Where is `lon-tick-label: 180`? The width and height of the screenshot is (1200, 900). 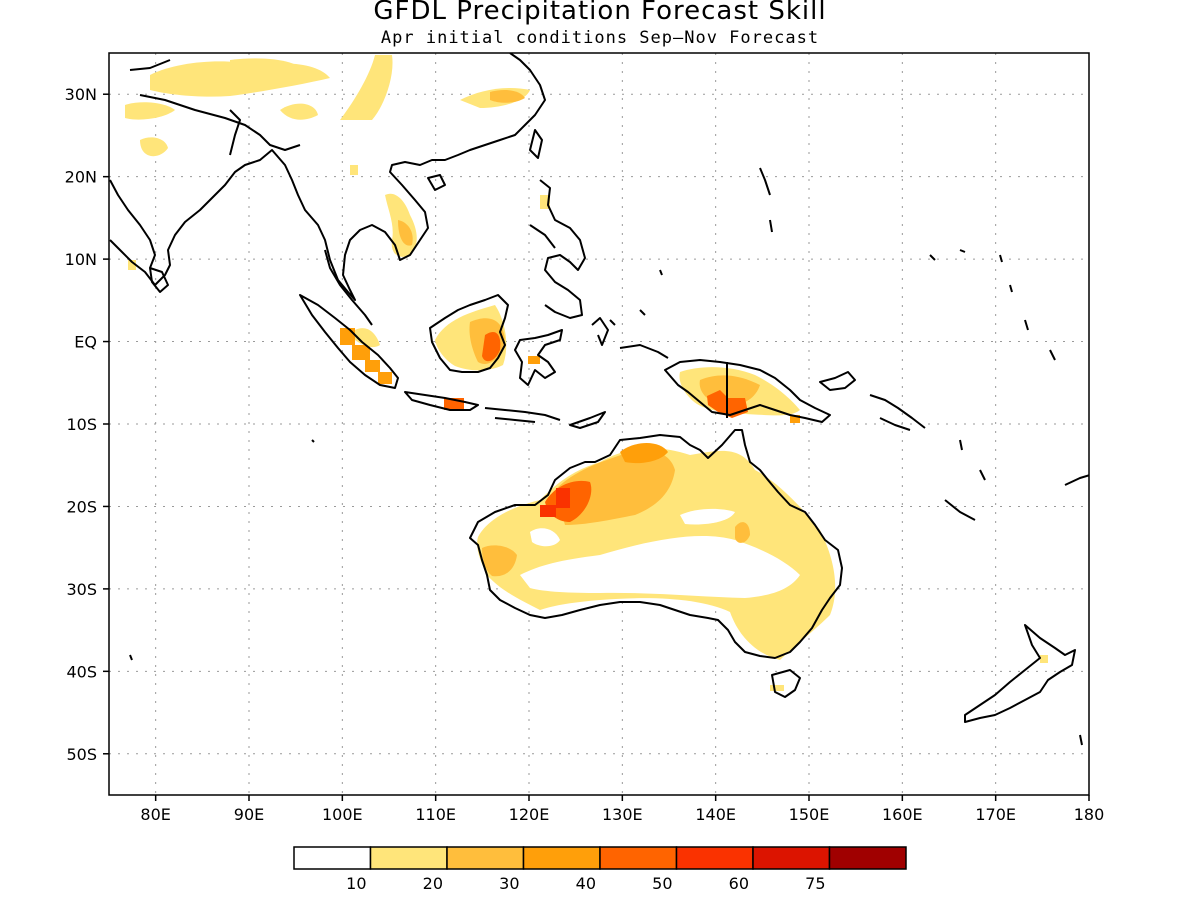 lon-tick-label: 180 is located at coordinates (1089, 814).